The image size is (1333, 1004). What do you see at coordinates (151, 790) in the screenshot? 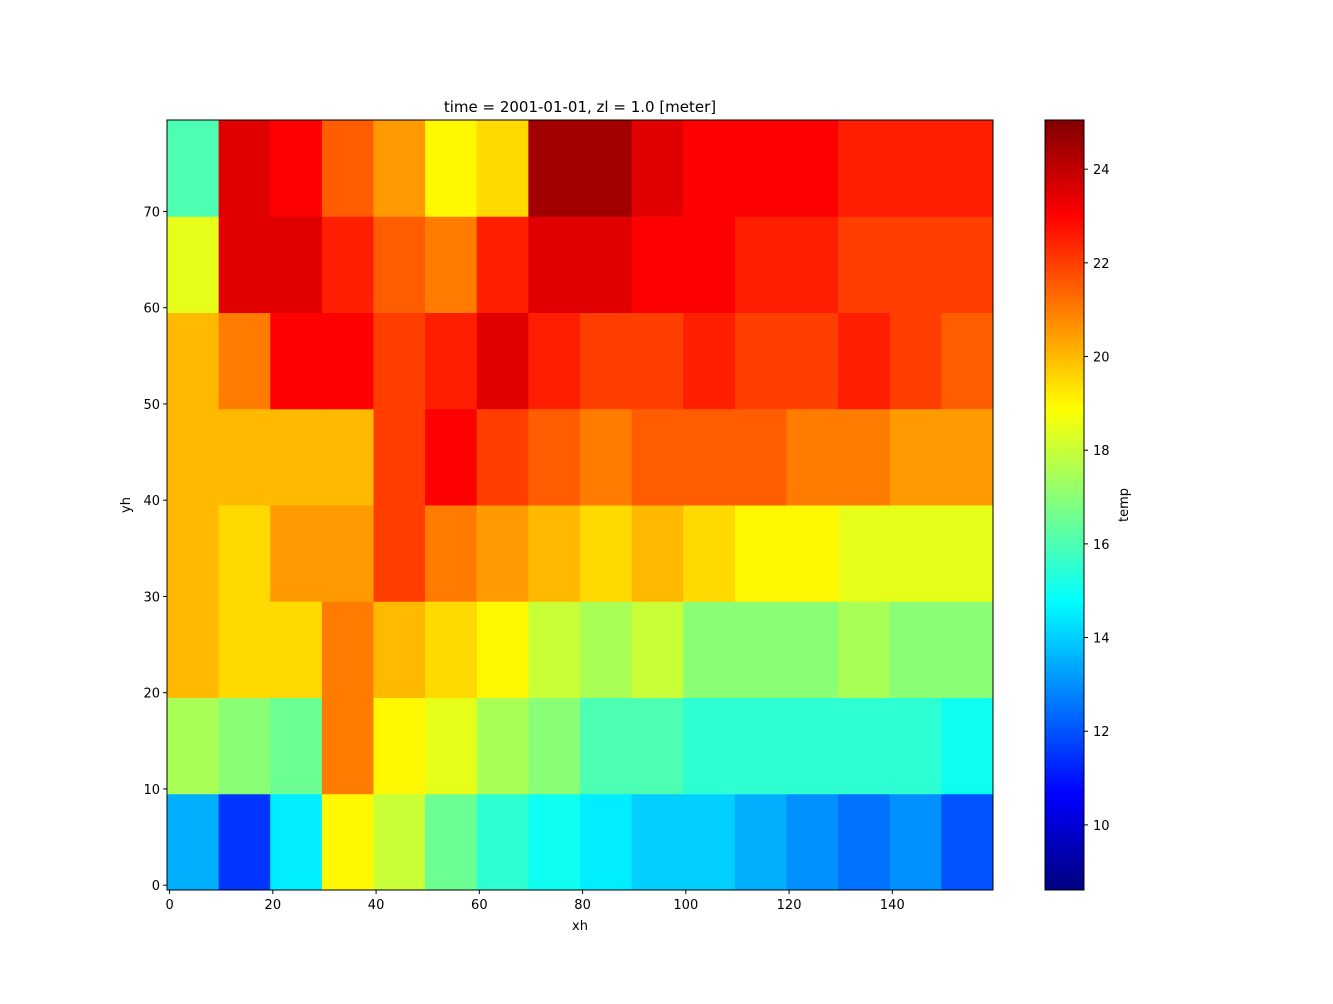
I see `y-tick-label: 10` at bounding box center [151, 790].